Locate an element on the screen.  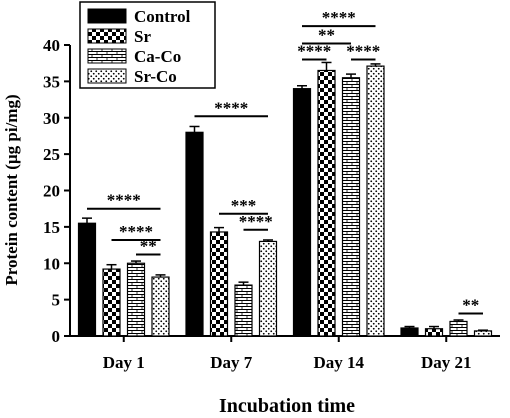
y-tick-label: 20 is located at coordinates (51, 191).